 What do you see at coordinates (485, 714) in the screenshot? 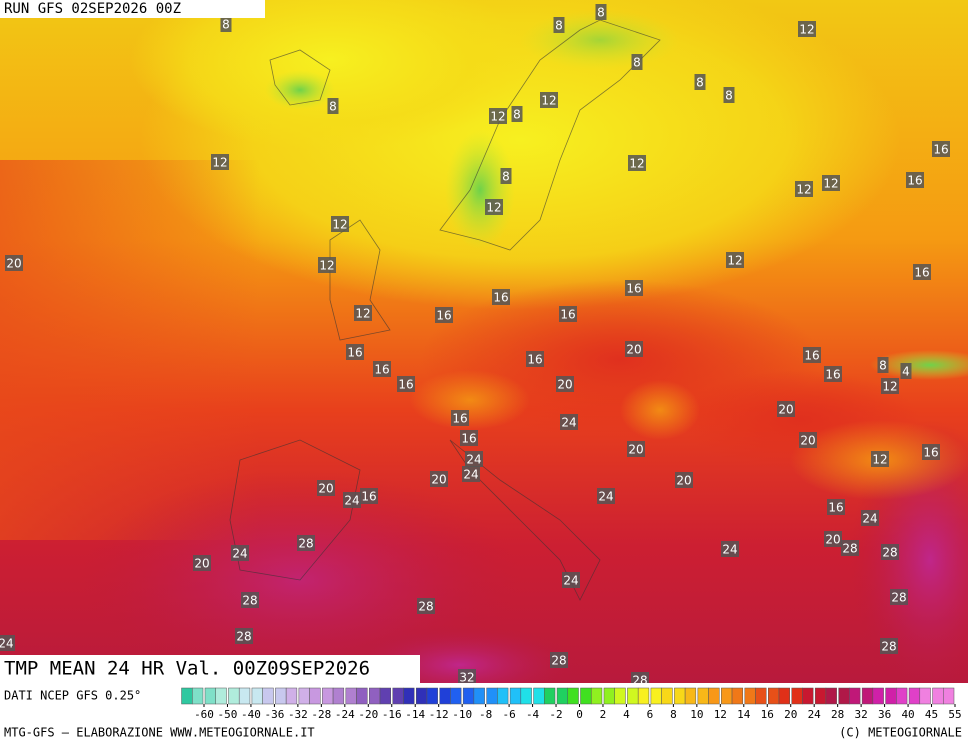
I see `legend-tick-label: -8` at bounding box center [485, 714].